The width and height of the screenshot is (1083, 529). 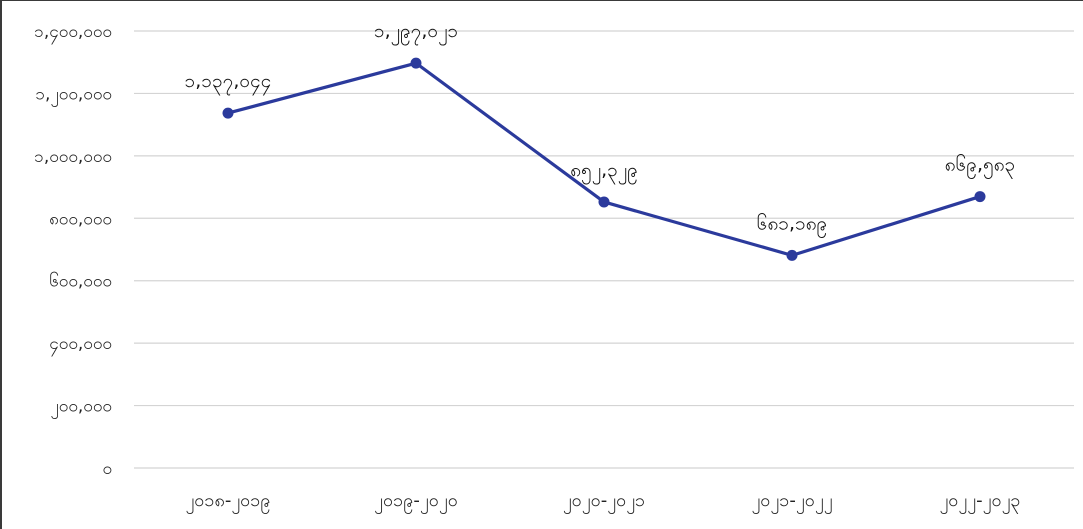 I want to click on y-tick-label: ၀, so click(x=107, y=469).